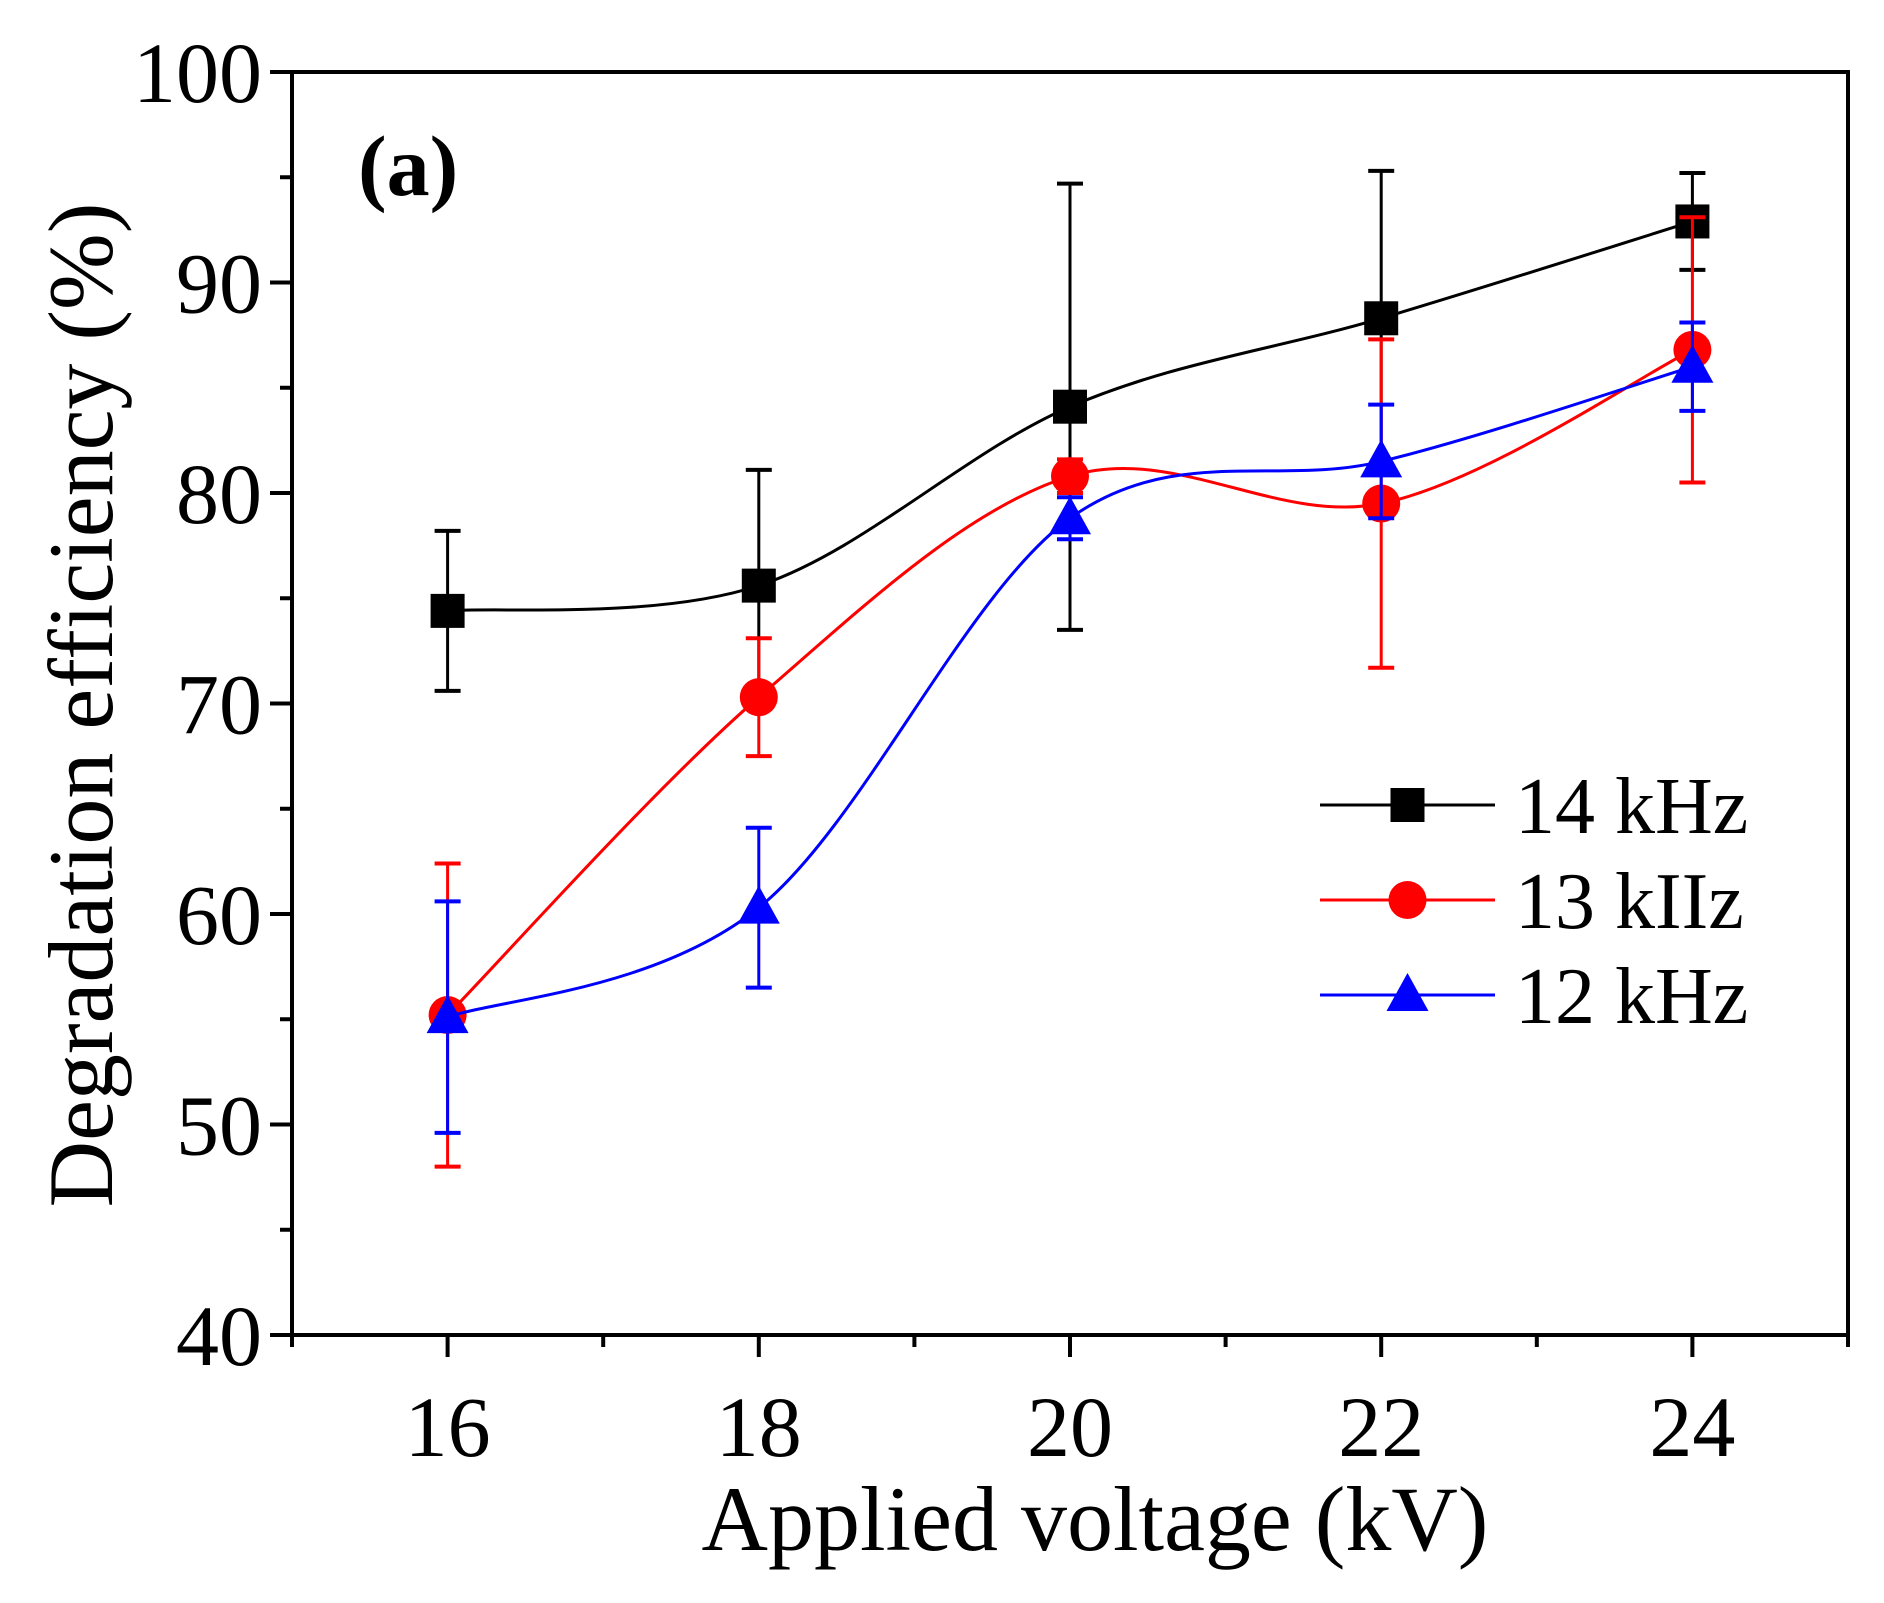 This screenshot has height=1603, width=1884. I want to click on y-axis-label: Degradation efficiency (%), so click(81, 705).